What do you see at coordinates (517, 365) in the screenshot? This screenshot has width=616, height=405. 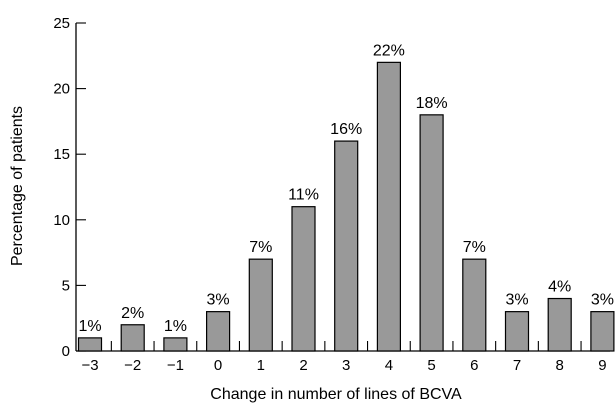 I see `x-tick-label: 7` at bounding box center [517, 365].